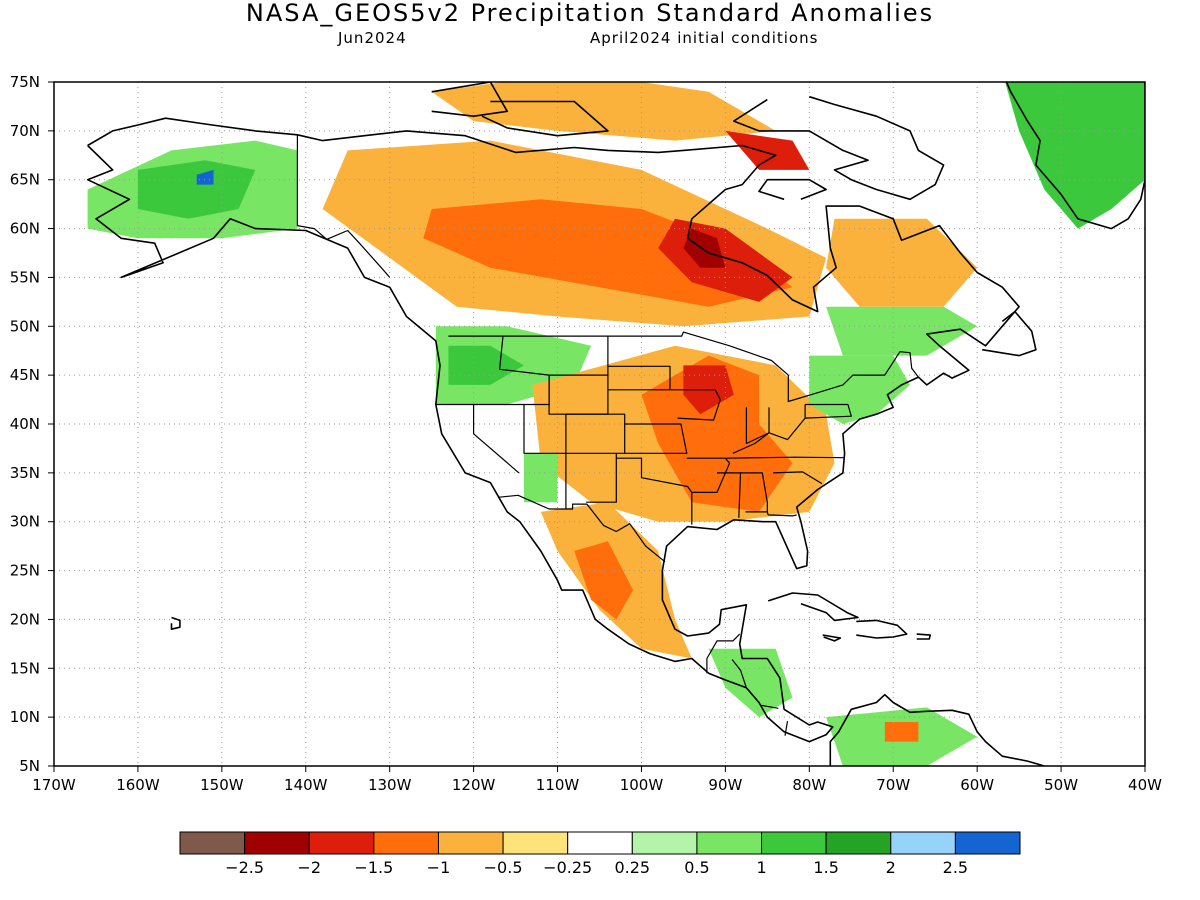 This screenshot has width=1200, height=900. Describe the element at coordinates (196, 189) in the screenshot. I see `anomaly-region-alaska-wet-core` at that location.